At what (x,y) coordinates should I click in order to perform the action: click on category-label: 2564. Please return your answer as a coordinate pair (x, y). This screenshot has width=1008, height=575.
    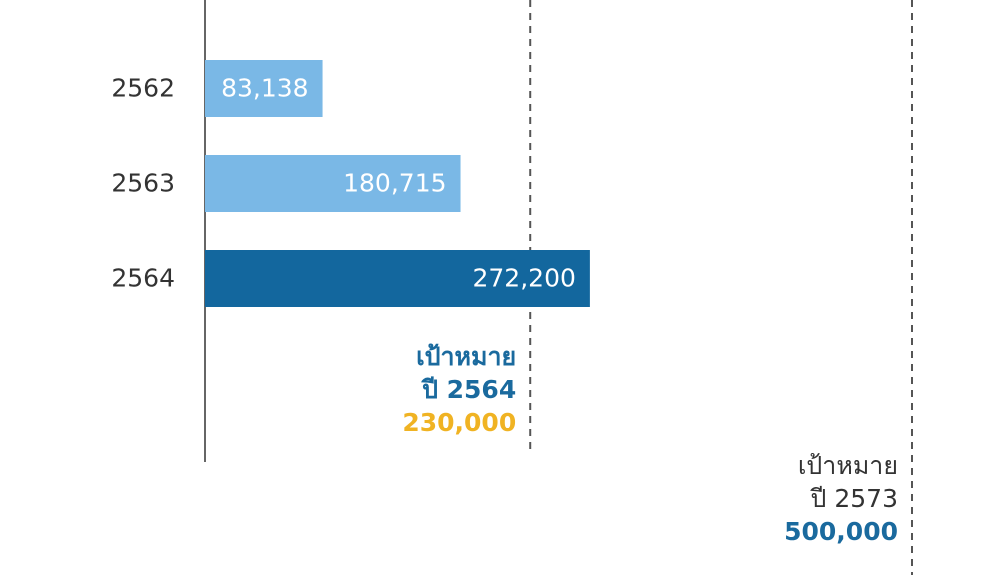
    Looking at the image, I should click on (143, 278).